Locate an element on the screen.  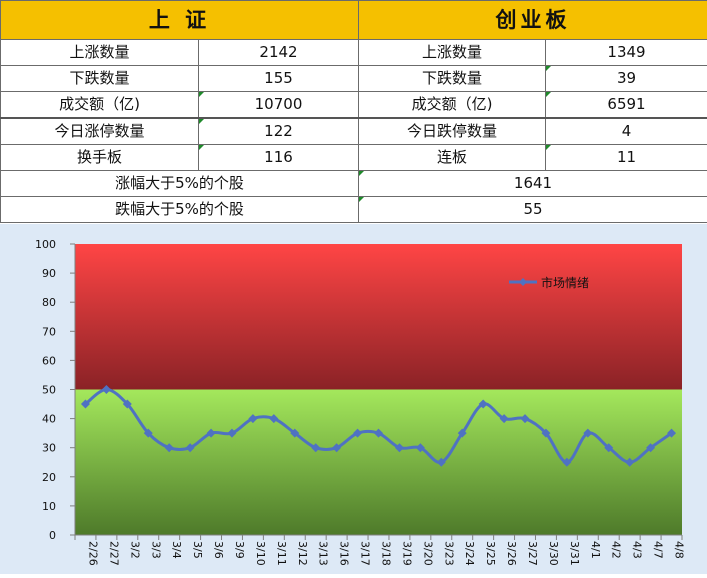
row-label: 今日涨停数量 is located at coordinates (100, 131).